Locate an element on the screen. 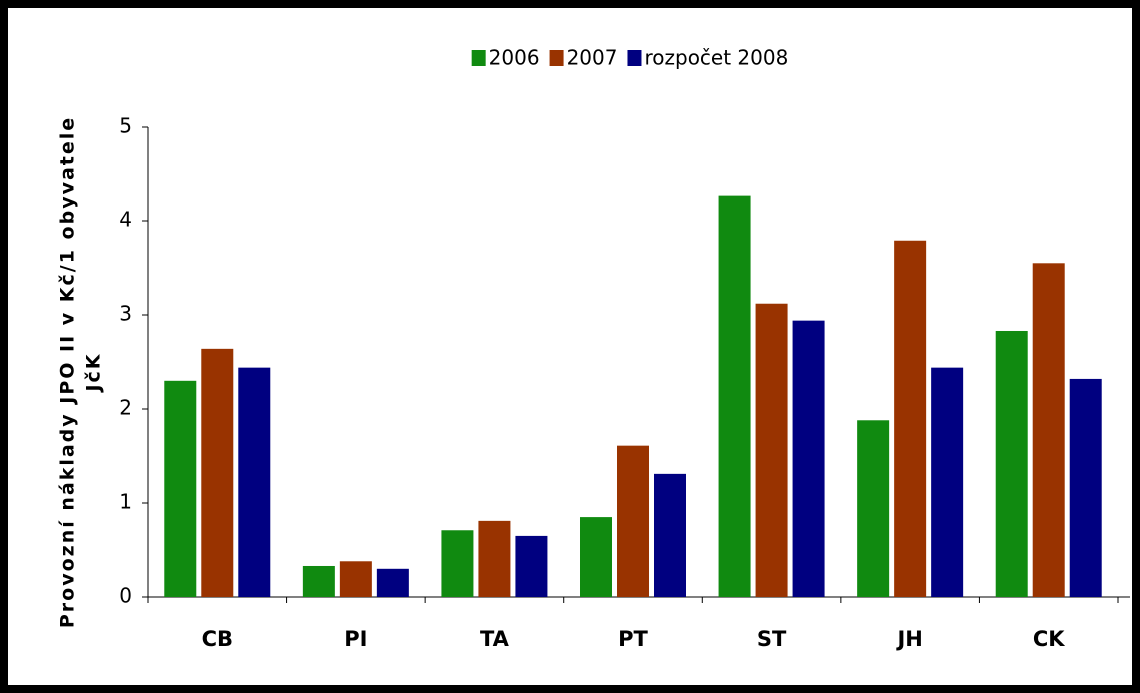 This screenshot has width=1140, height=693. y-axis-label: Provozní náklady JPO II v Kč/1 obyvatele is located at coordinates (68, 372).